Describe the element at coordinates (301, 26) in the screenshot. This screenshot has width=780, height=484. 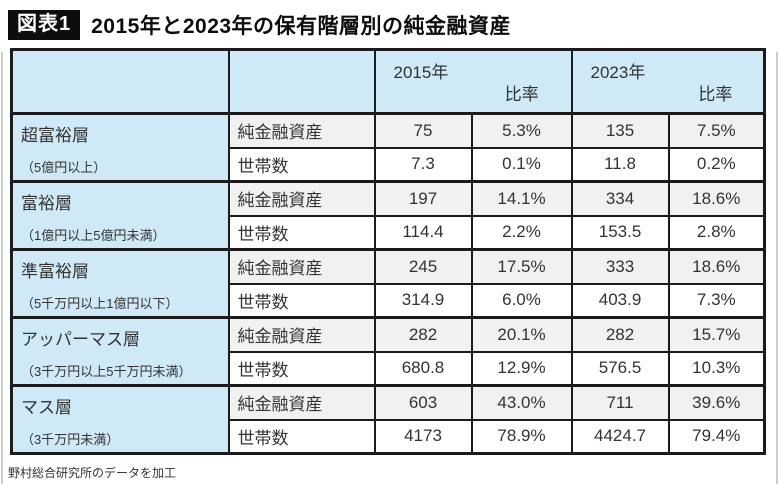
I see `figure-title: 2015年と2023年の保有階層別の純金融資産` at that location.